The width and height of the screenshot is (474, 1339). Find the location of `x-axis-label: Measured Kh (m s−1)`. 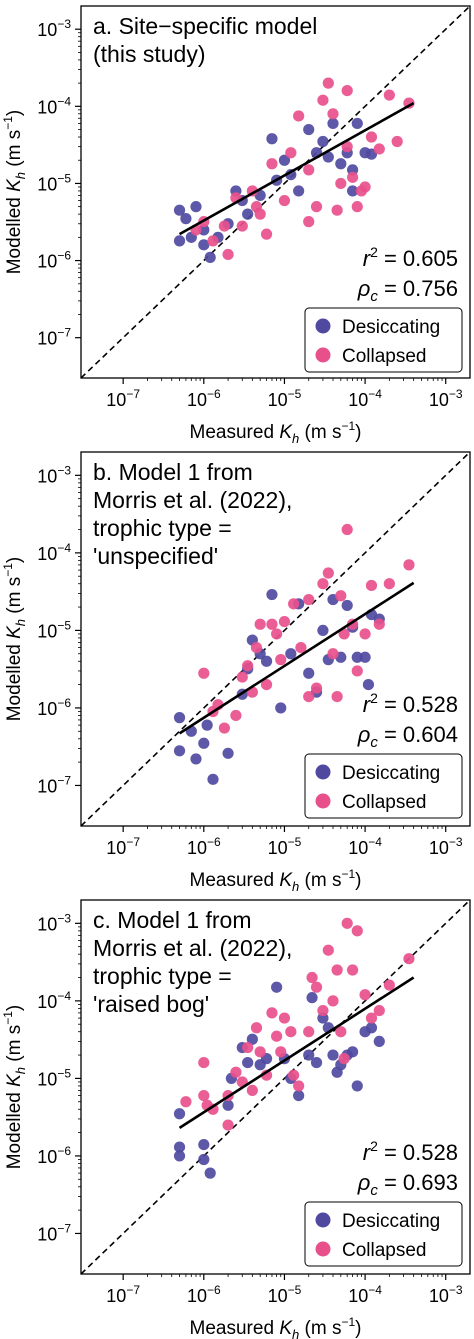

x-axis-label: Measured Kh (m s−1) is located at coordinates (276, 1327).